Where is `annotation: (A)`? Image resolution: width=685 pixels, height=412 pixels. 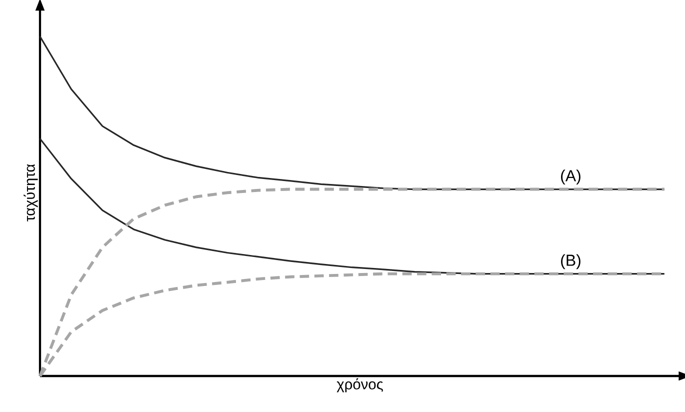
annotation: (A) is located at coordinates (570, 177).